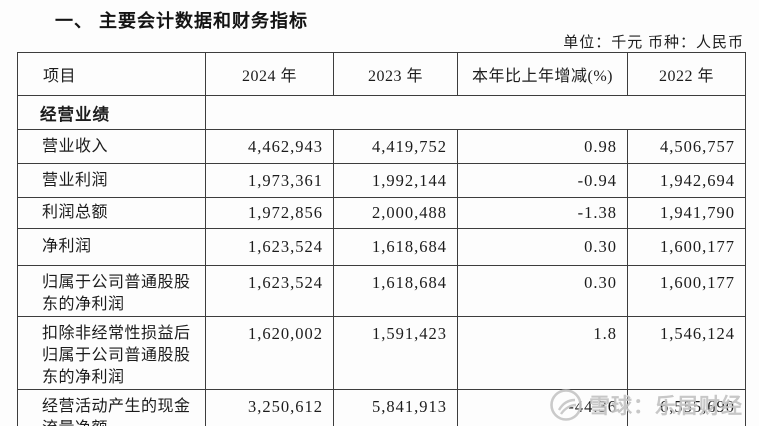  I want to click on value-2023: 1,591,423, so click(395, 353).